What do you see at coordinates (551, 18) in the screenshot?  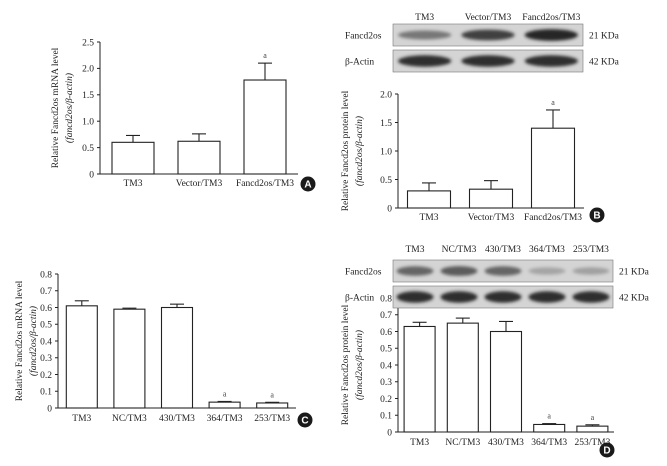 I see `blot-lane-label: Fancd2os/TM3` at bounding box center [551, 18].